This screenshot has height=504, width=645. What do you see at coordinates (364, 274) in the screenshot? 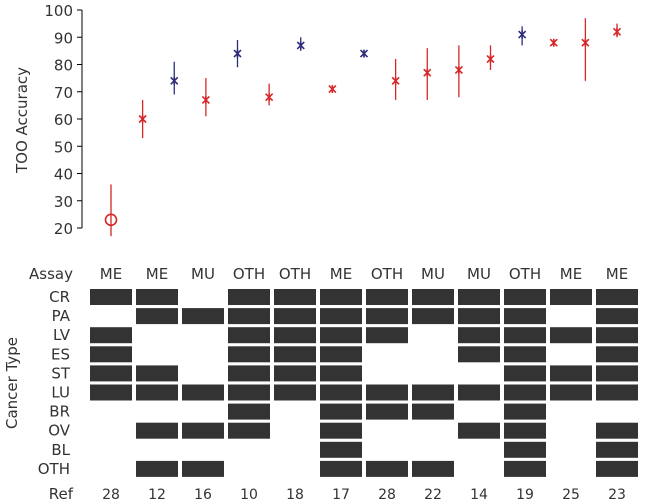
I see `assay-labels: ME ME MU OTH OTH ME OTH MU MU OTH ME ME` at bounding box center [364, 274].